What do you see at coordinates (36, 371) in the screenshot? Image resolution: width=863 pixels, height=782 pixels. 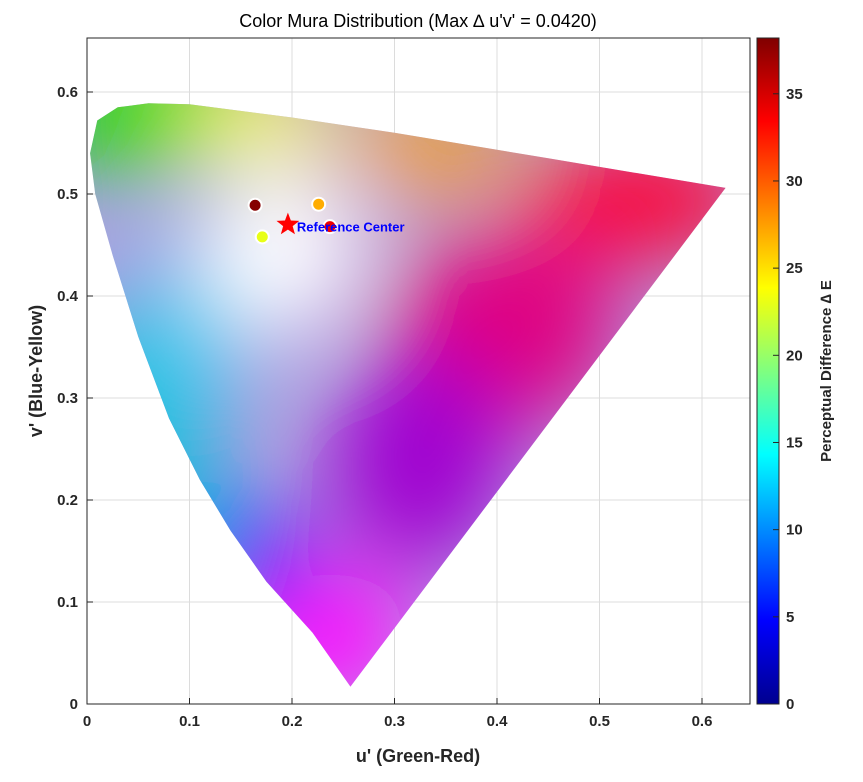 I see `y-axis-label: v' (Blue-Yellow)` at bounding box center [36, 371].